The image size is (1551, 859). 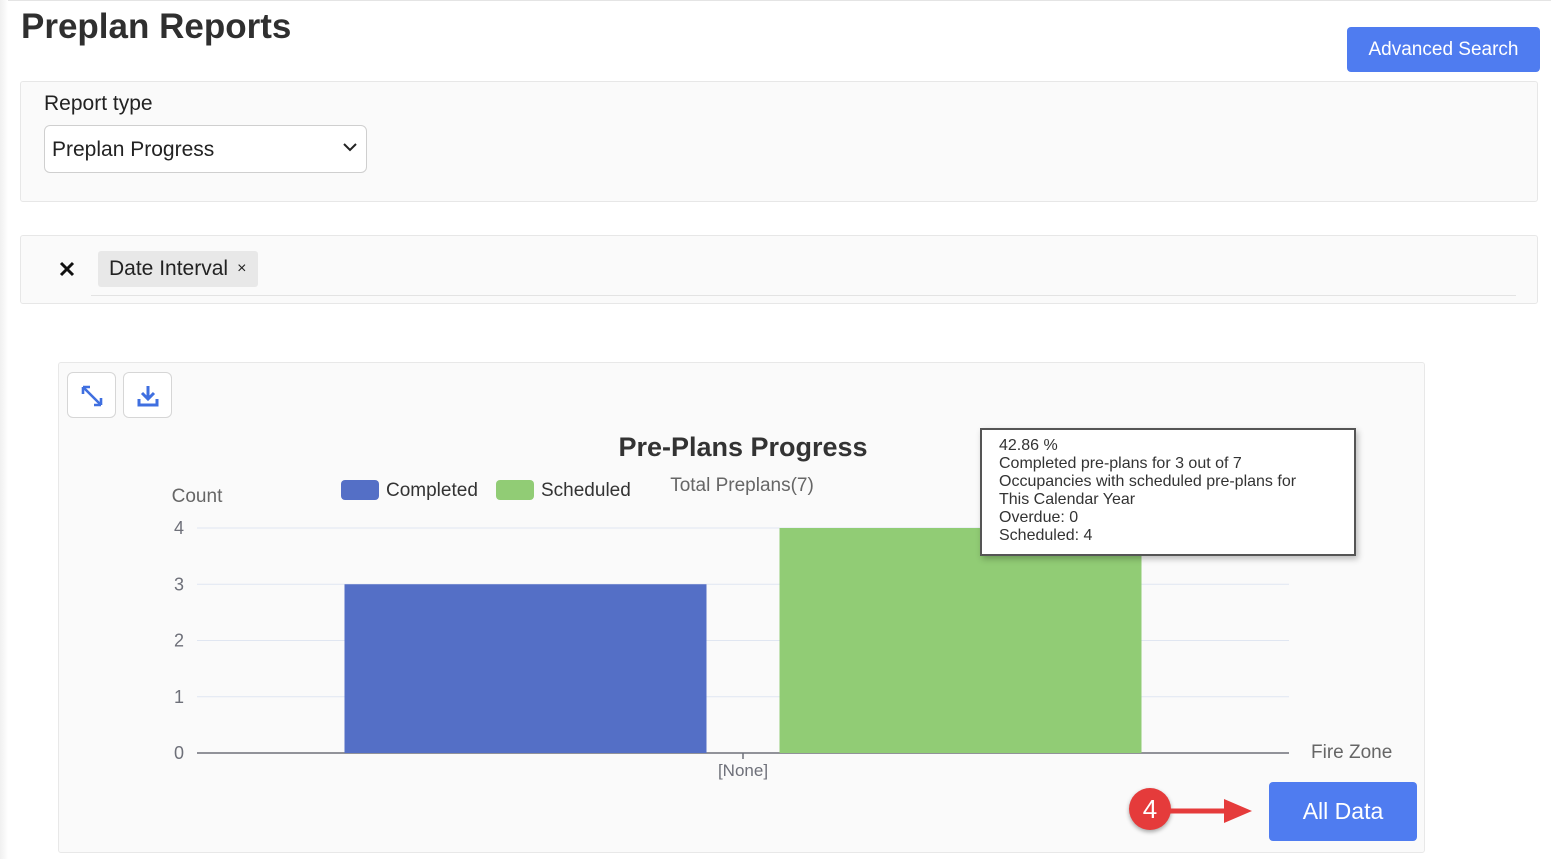 I want to click on expand-button, so click(x=91, y=395).